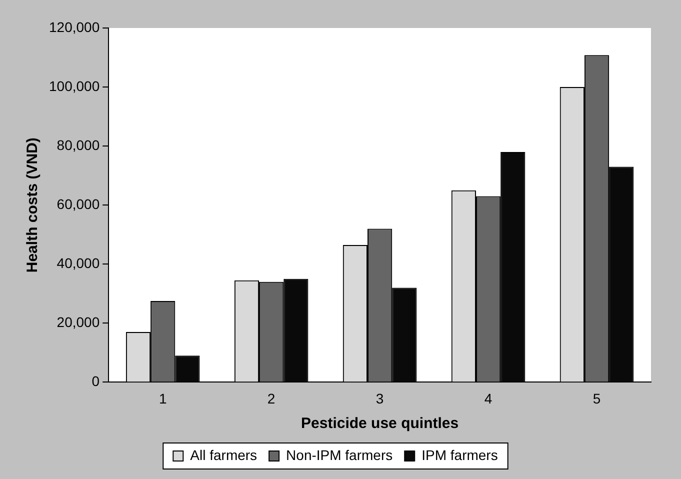  What do you see at coordinates (271, 398) in the screenshot?
I see `x-tick-label: 2` at bounding box center [271, 398].